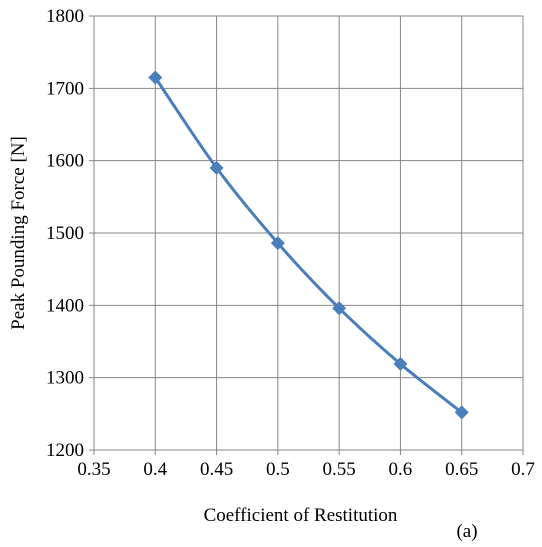 Image resolution: width=542 pixels, height=547 pixels. I want to click on y-axis-tick-labels: 1200 1300 1400 1500 1600 1700 1800, so click(65, 233).